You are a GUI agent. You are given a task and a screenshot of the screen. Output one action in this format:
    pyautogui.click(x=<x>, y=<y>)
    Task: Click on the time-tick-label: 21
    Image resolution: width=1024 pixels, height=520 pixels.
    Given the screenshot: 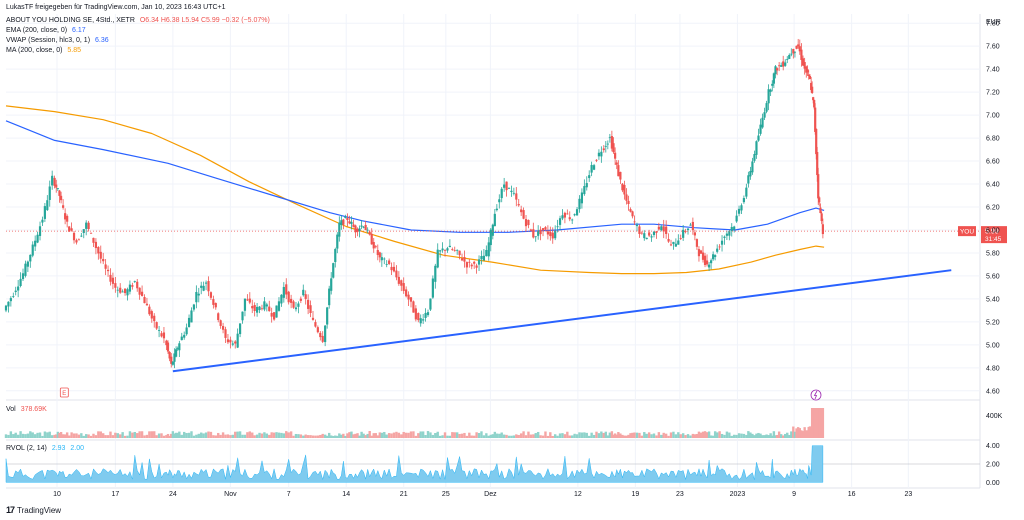 What is the action you would take?
    pyautogui.click(x=404, y=494)
    